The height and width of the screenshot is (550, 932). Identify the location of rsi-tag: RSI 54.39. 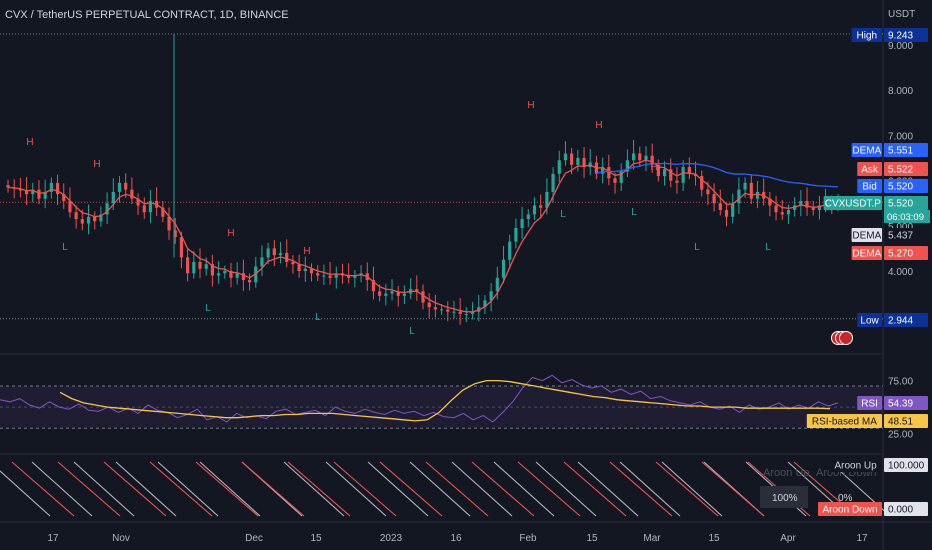
(892, 403).